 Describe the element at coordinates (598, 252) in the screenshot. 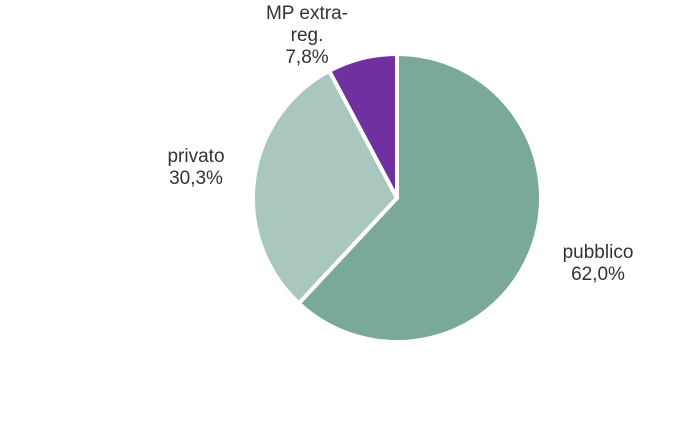

I see `slice-name-label: pubblico` at that location.